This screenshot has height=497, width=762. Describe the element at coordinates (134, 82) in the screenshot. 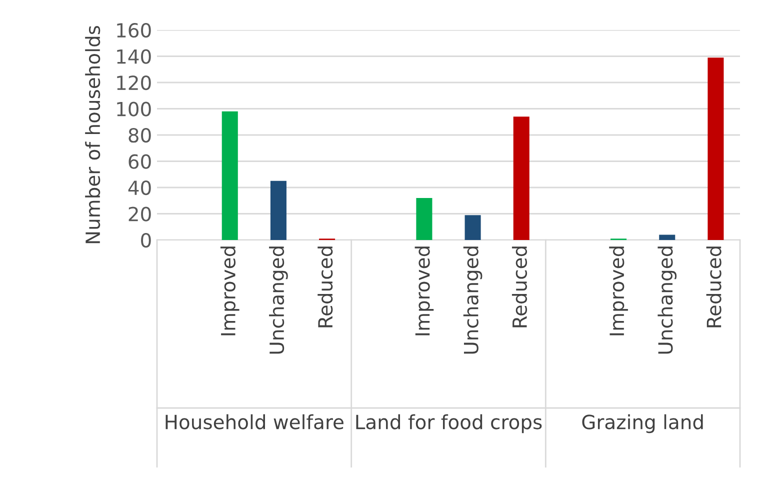

I see `y-tick-label: 120` at that location.